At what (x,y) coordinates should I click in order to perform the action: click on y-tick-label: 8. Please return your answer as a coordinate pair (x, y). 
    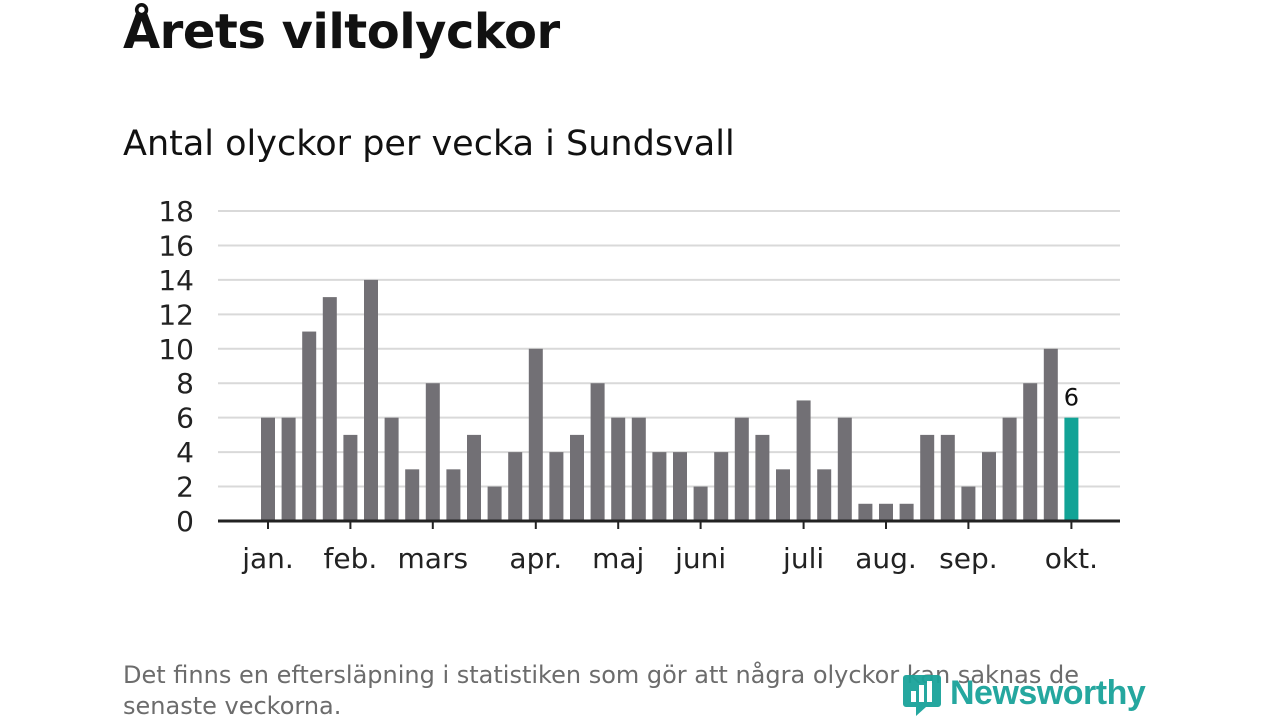
    Looking at the image, I should click on (185, 383).